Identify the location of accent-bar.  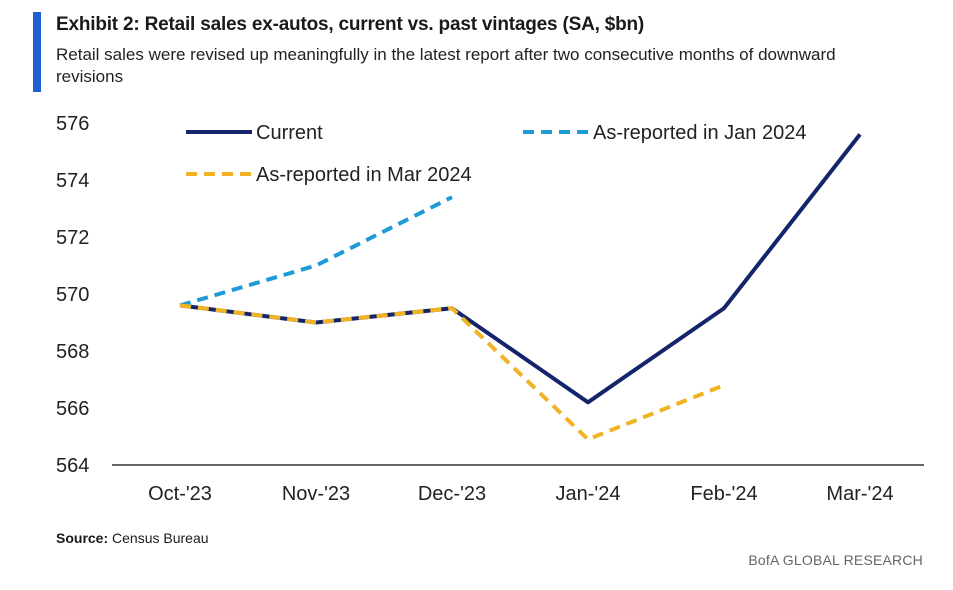
(37, 52).